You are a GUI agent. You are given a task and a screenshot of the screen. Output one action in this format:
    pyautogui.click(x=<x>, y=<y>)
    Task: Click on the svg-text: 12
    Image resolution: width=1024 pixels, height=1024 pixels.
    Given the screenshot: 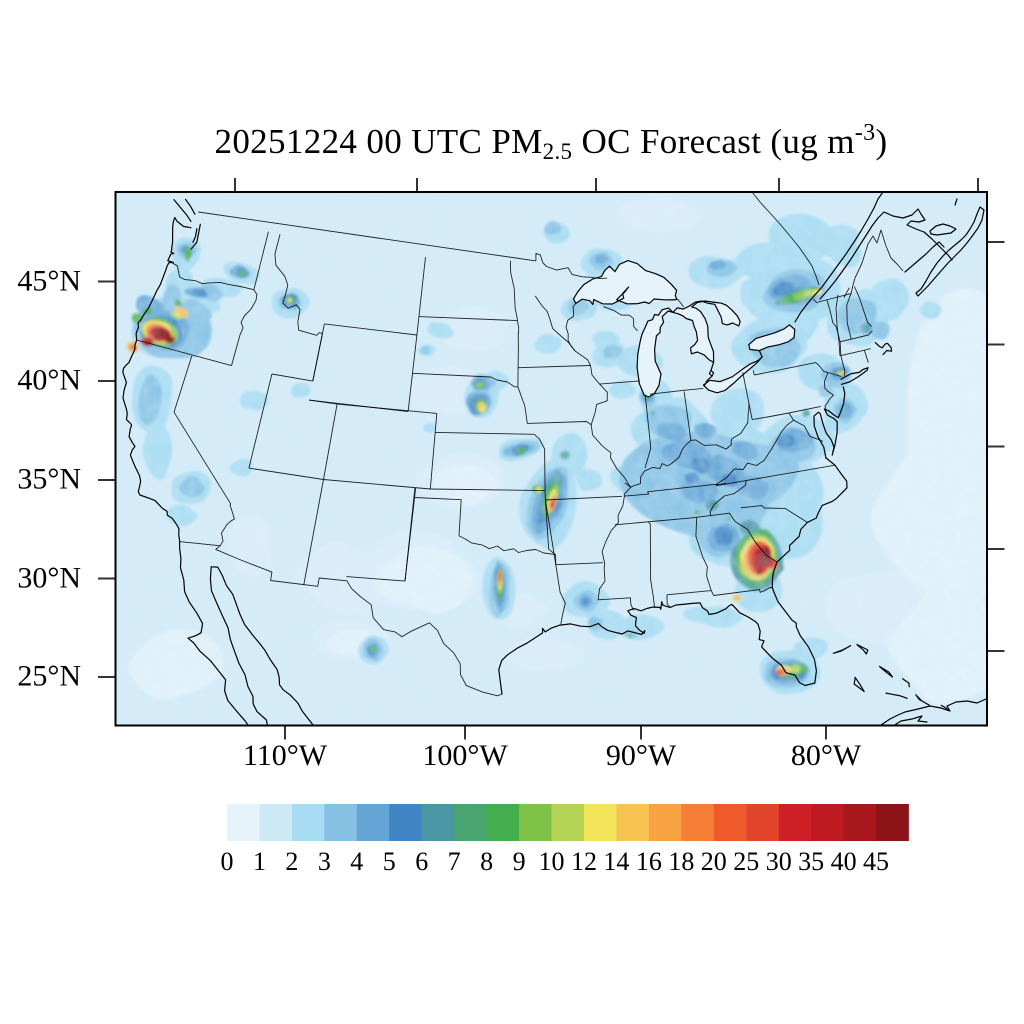 What is the action you would take?
    pyautogui.click(x=584, y=861)
    